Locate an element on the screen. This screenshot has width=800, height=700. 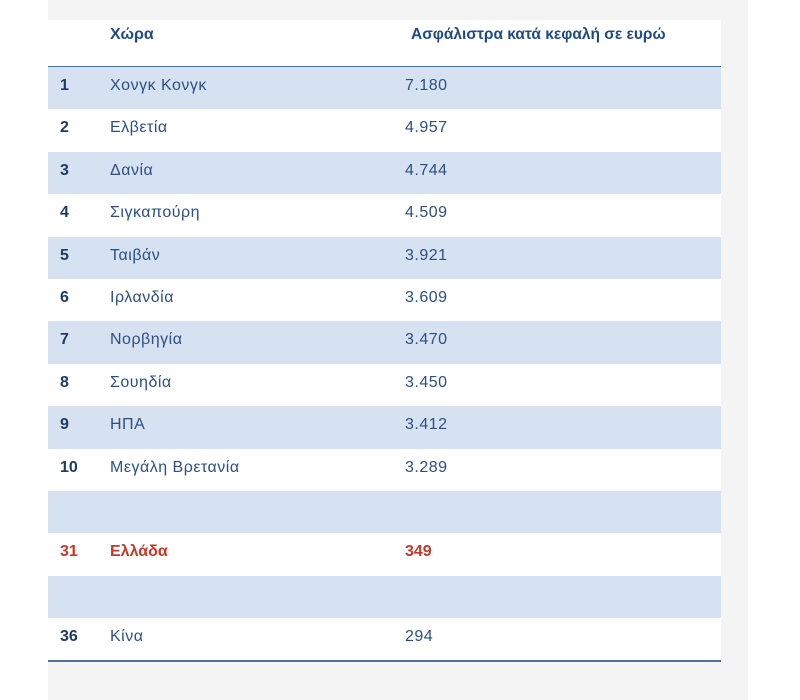
premium-value-cell: 3.289 is located at coordinates (426, 467).